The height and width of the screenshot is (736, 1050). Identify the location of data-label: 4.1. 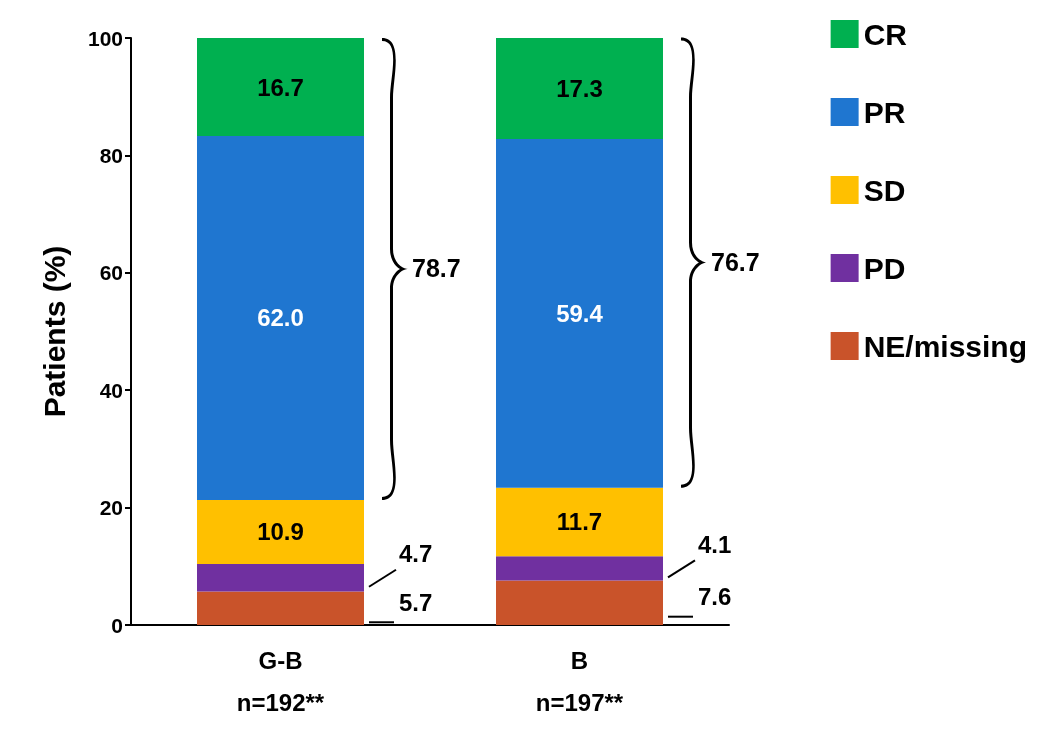
(715, 544).